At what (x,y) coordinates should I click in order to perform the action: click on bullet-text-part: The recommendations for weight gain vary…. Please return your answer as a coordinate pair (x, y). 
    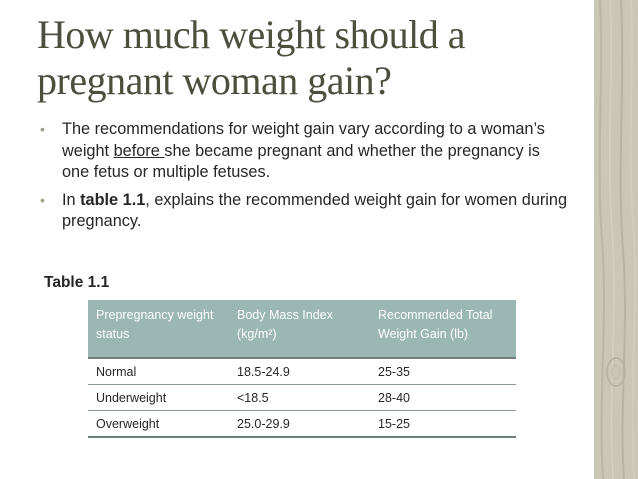
    Looking at the image, I should click on (303, 140).